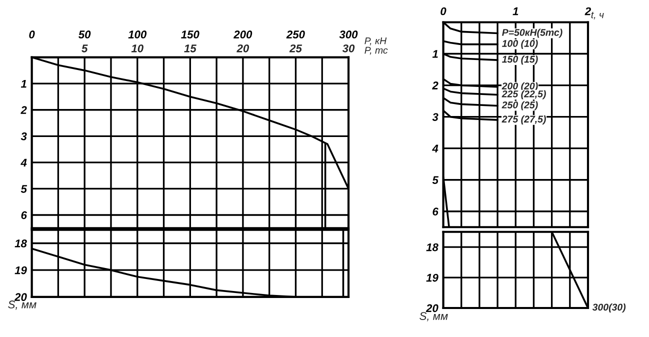 The height and width of the screenshot is (337, 649). What do you see at coordinates (532, 33) in the screenshot?
I see `series-label: P=50кН(5тс)` at bounding box center [532, 33].